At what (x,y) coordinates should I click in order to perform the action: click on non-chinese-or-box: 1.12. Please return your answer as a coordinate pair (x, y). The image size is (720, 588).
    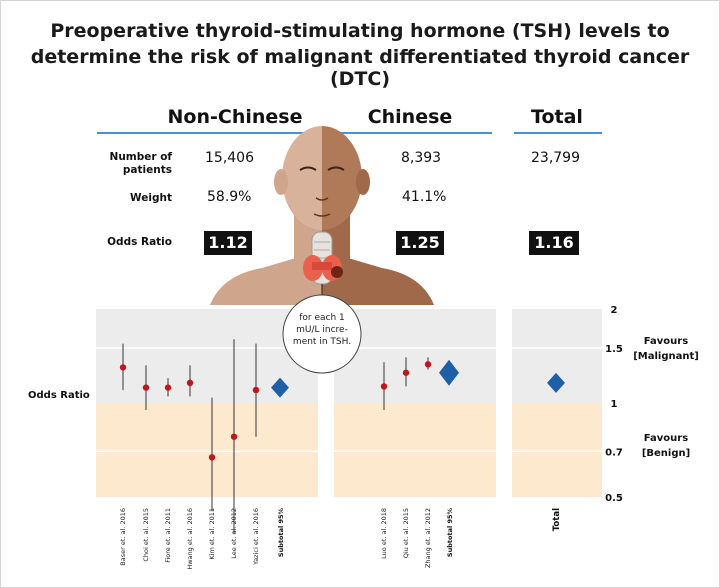
    Looking at the image, I should click on (228, 243).